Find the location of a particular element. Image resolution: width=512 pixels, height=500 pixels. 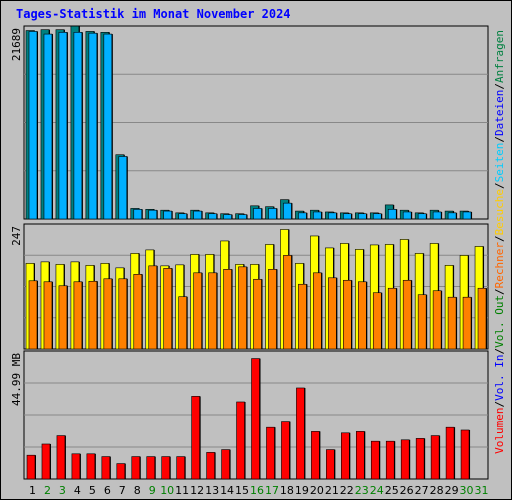

x-tick-label: 7 is located at coordinates (122, 490).